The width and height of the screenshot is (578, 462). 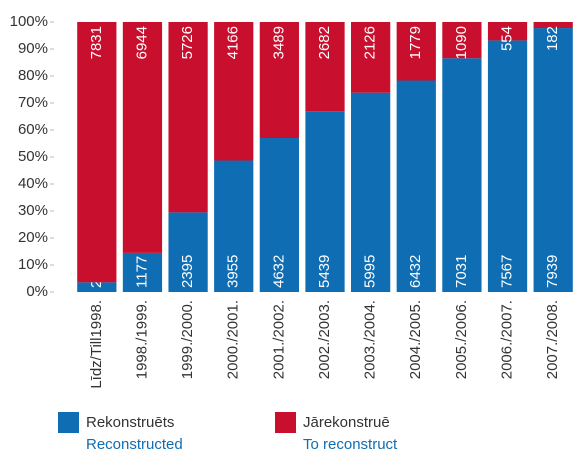 What do you see at coordinates (461, 271) in the screenshot?
I see `data-label: 7031` at bounding box center [461, 271].